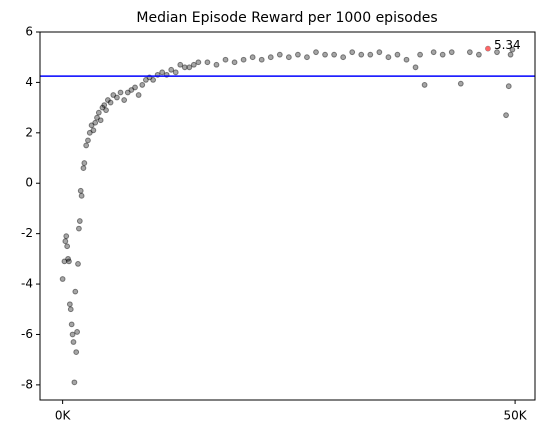  What do you see at coordinates (29, 183) in the screenshot?
I see `y-tick-label: 0` at bounding box center [29, 183].